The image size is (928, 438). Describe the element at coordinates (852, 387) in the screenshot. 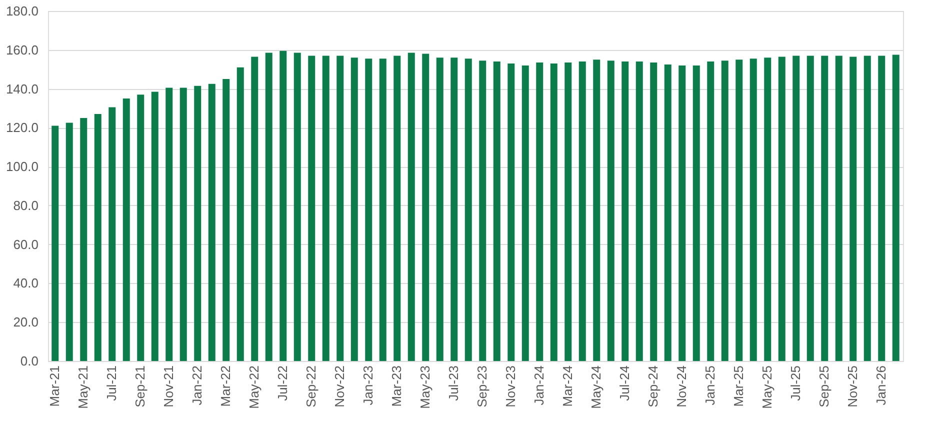

I see `x-tick-label: Nov-25` at that location.